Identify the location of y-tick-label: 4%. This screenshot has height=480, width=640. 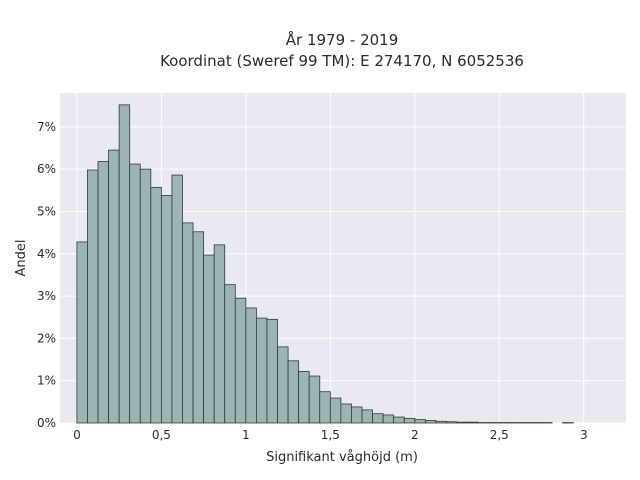
(46, 254).